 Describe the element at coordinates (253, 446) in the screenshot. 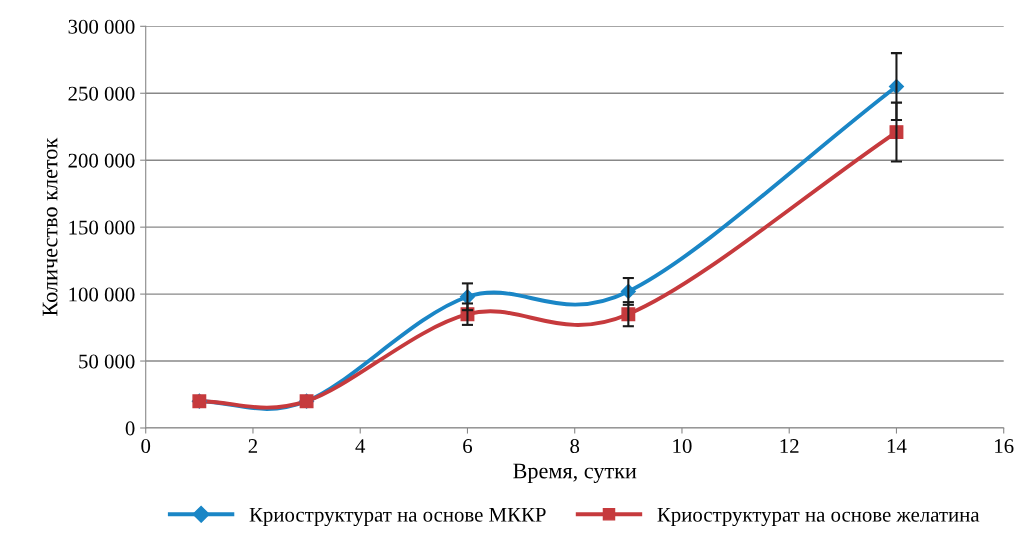

I see `x-tick-label: 2` at that location.